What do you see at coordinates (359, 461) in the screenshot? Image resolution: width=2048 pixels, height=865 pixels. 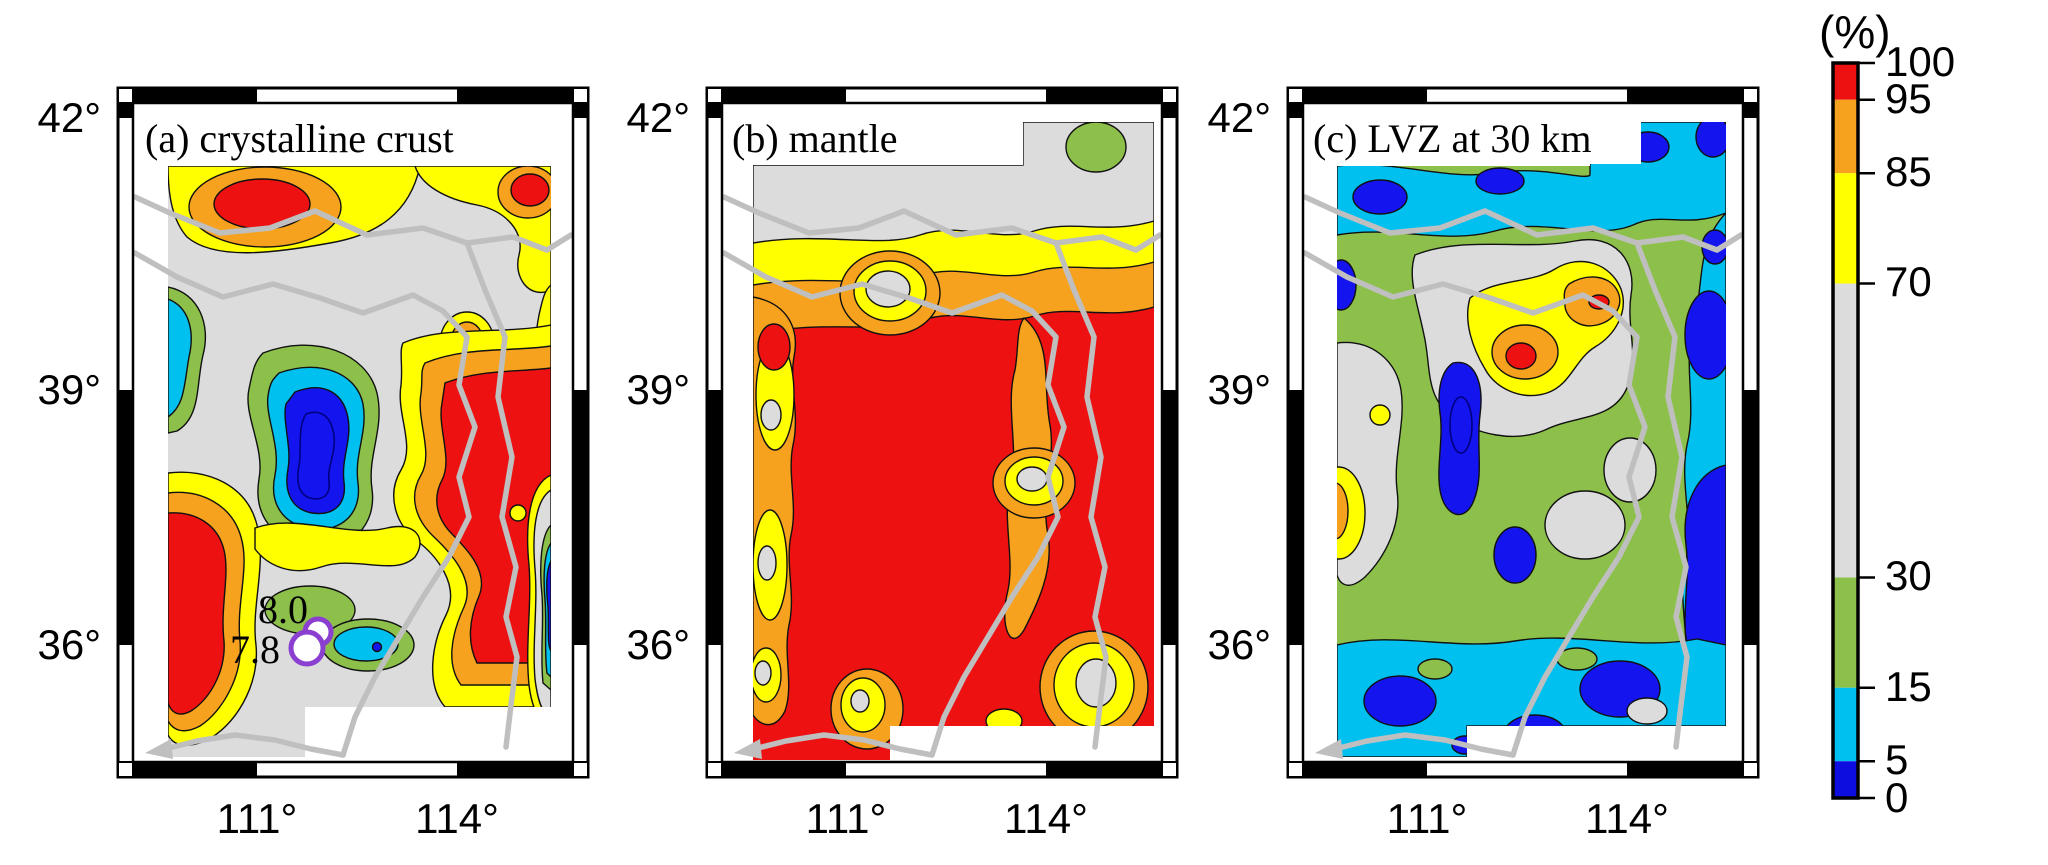 I see `contour-field-crust` at bounding box center [359, 461].